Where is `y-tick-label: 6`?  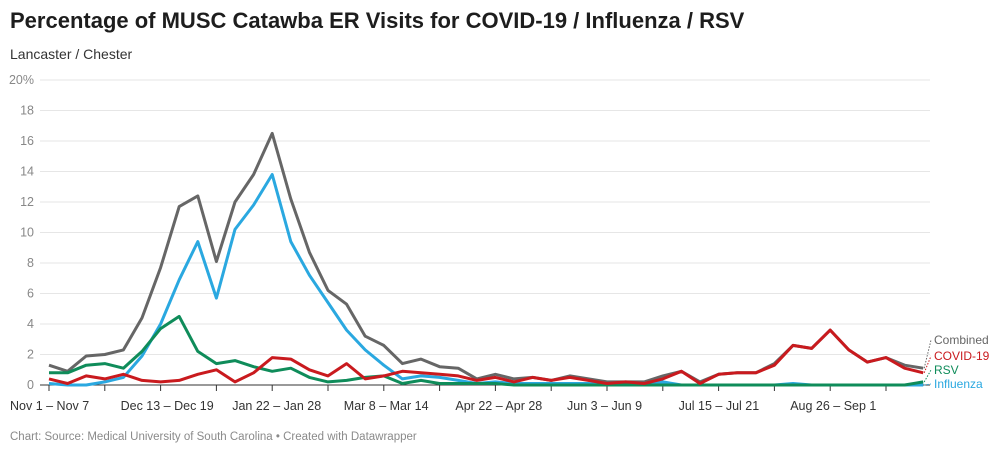 y-tick-label: 6 is located at coordinates (30, 294).